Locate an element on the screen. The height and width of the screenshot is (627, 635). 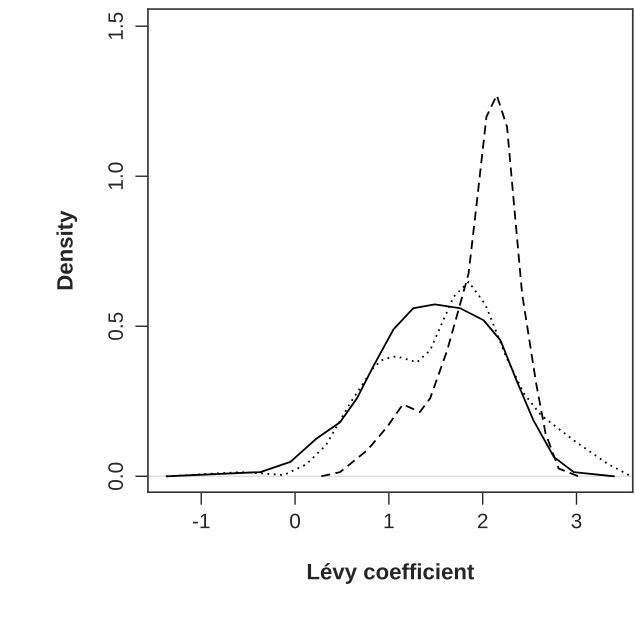
x-tick-label: 0 is located at coordinates (295, 521).